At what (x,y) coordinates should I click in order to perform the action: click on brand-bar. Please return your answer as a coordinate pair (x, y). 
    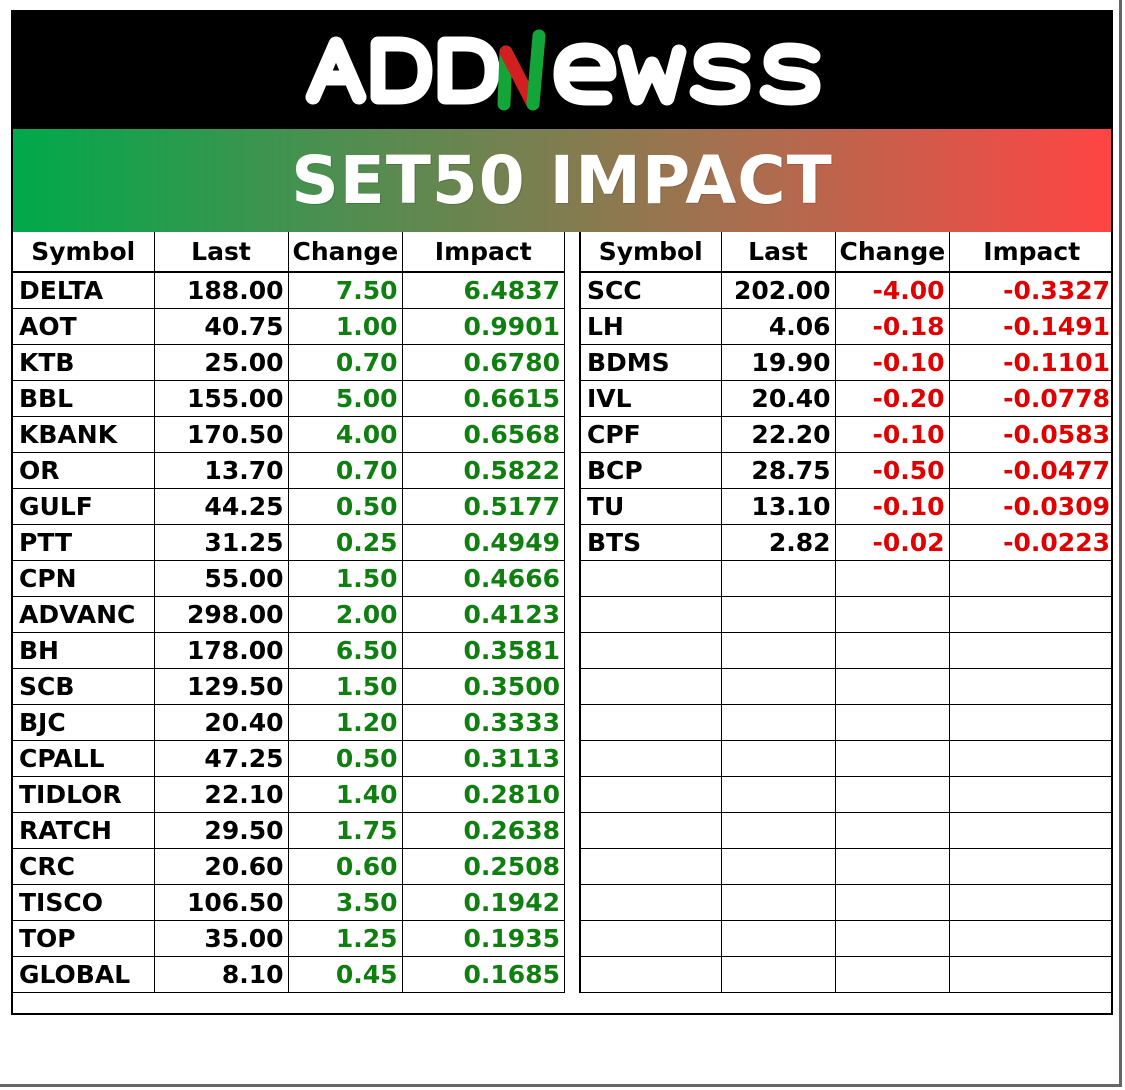
    Looking at the image, I should click on (562, 70).